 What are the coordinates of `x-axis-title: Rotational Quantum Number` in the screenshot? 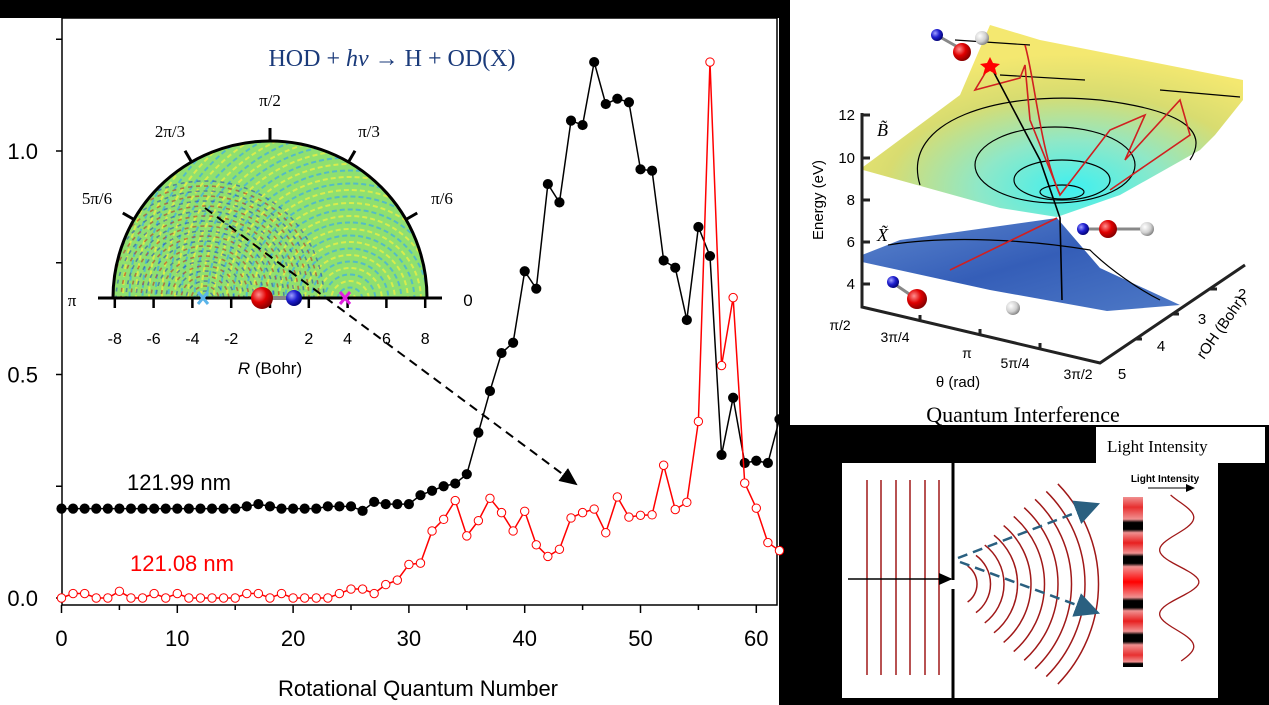 It's located at (418, 688).